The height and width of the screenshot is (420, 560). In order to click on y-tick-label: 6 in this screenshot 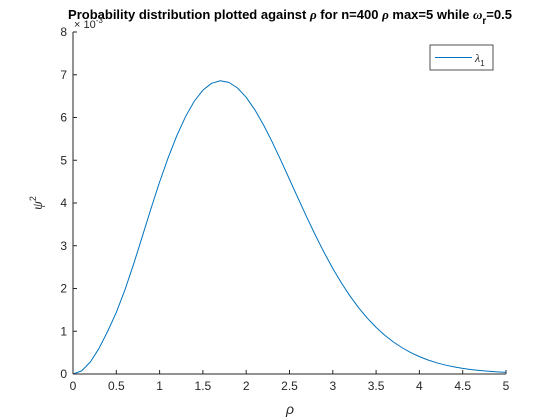, I will do `click(63, 118)`.